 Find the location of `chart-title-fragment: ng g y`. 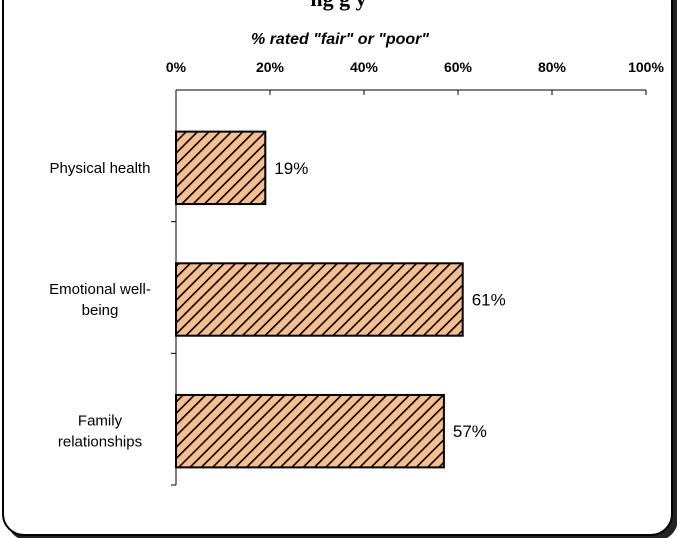

chart-title-fragment: ng g y is located at coordinates (338, 6).